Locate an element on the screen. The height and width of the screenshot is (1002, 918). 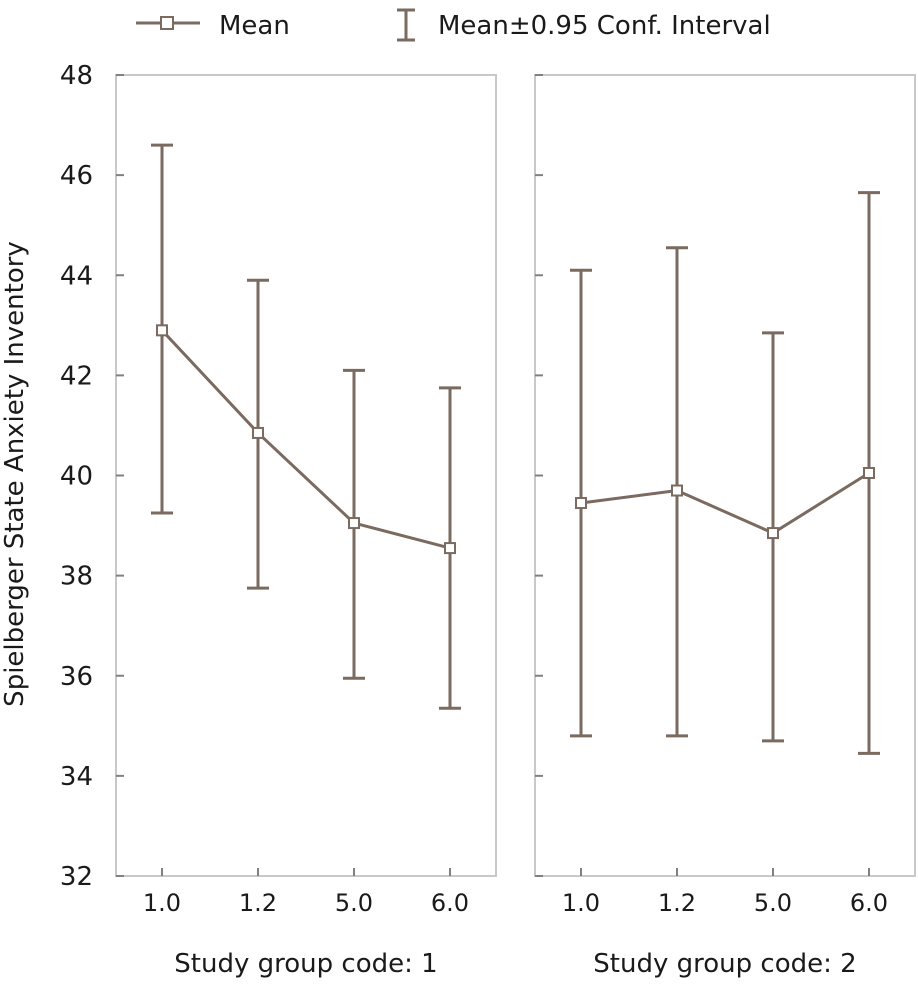
y-tick-label: 36 is located at coordinates (76, 677).